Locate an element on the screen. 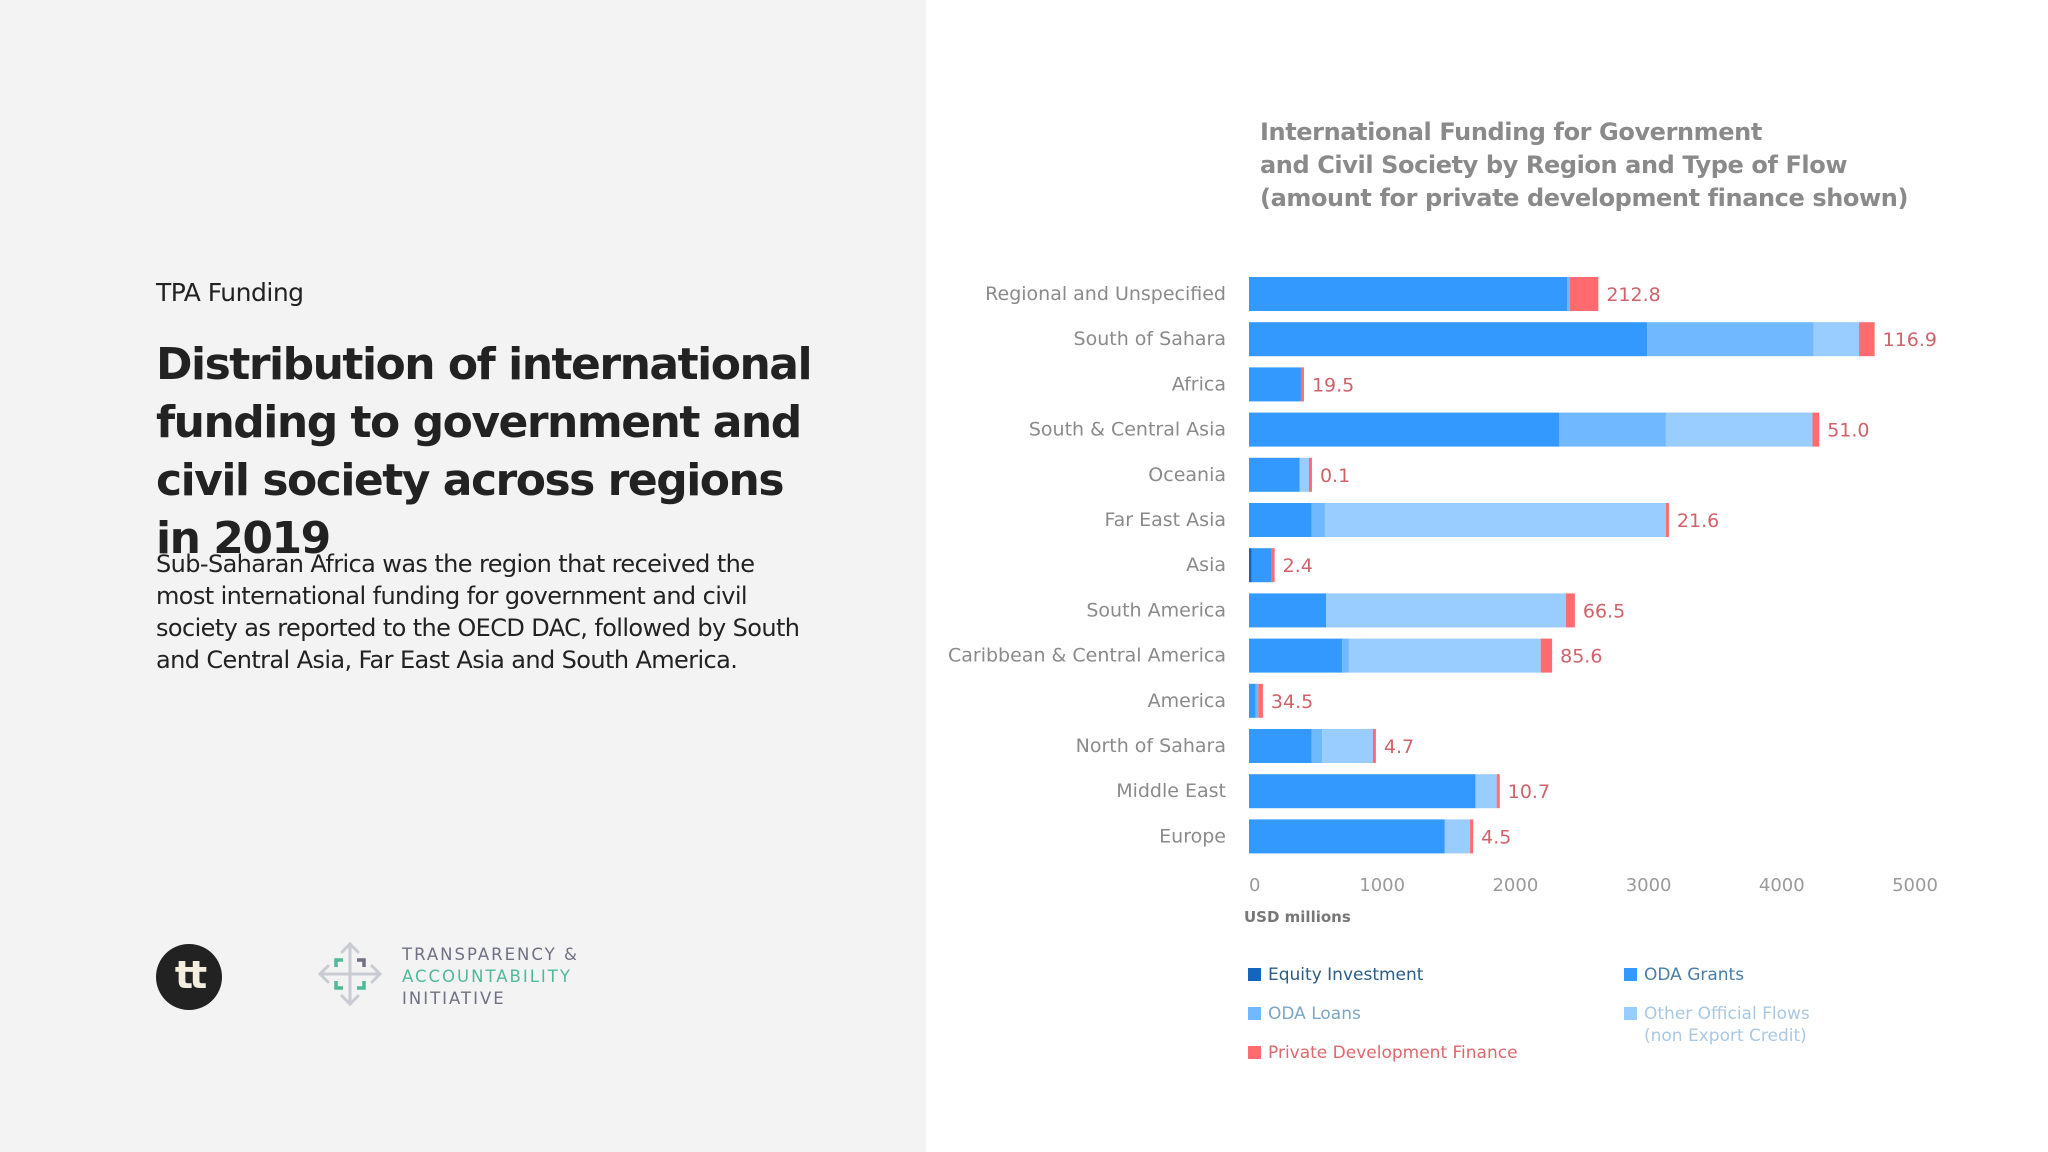 The height and width of the screenshot is (1152, 2048). legend-item-oof: Other Official Flows (non Export Credit) is located at coordinates (1717, 1025).